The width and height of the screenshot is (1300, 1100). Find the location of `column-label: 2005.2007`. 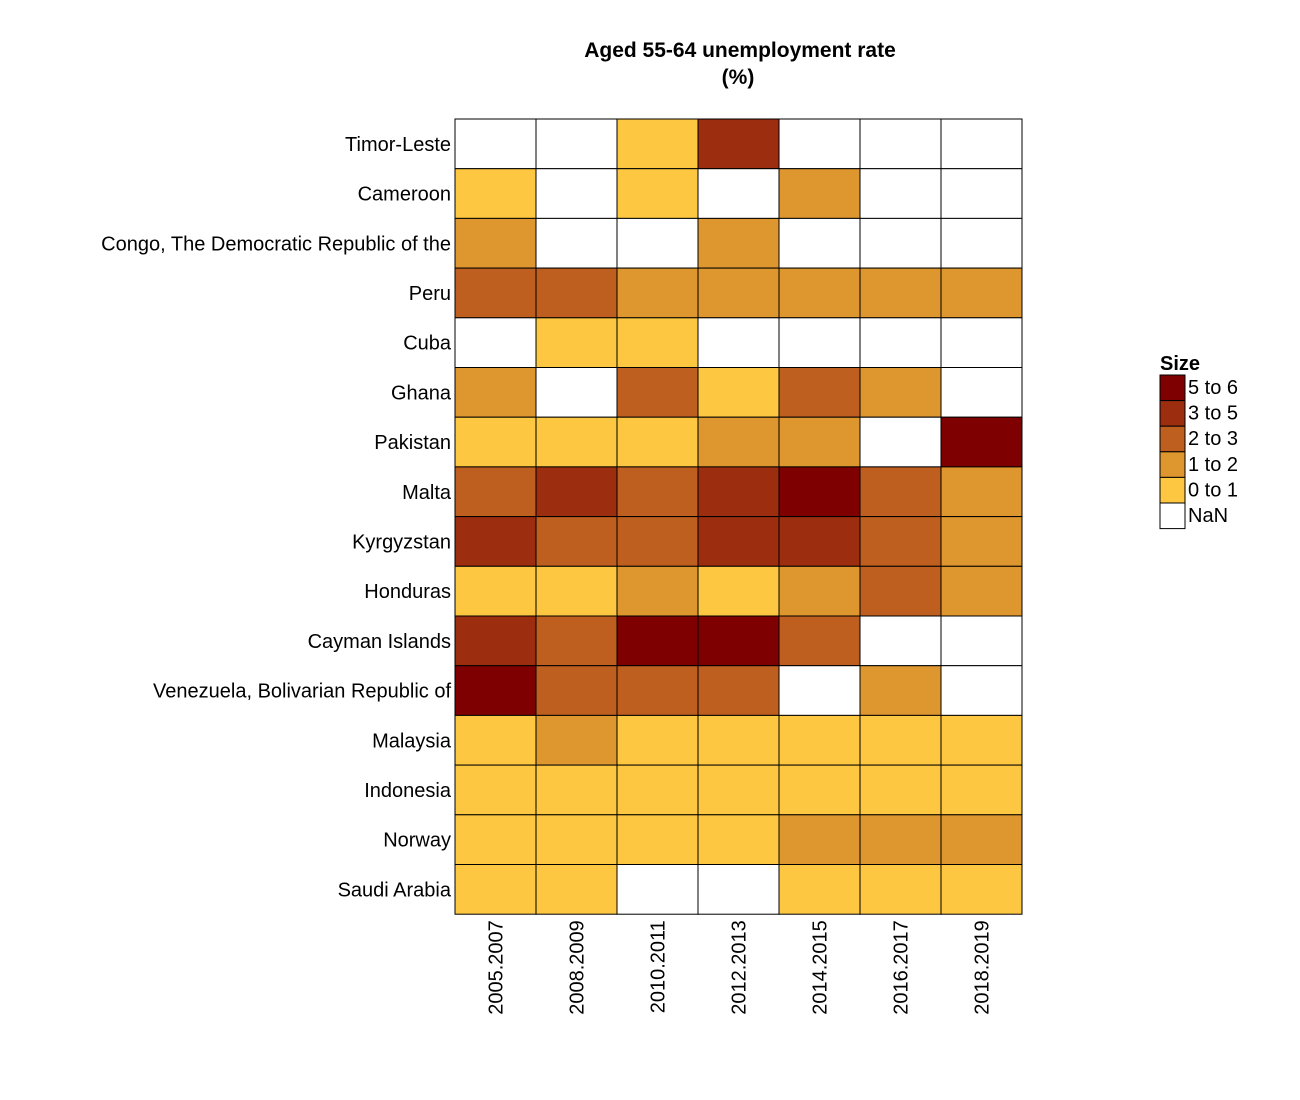

column-label: 2005.2007 is located at coordinates (497, 967).